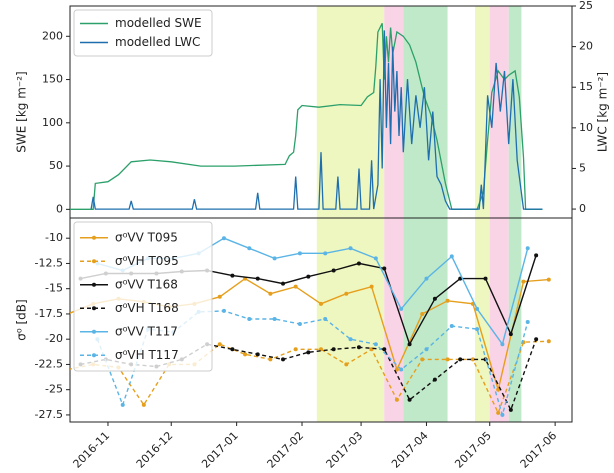 This screenshot has height=473, width=614. Describe the element at coordinates (143, 296) in the screenshot. I see `legend-box` at that location.